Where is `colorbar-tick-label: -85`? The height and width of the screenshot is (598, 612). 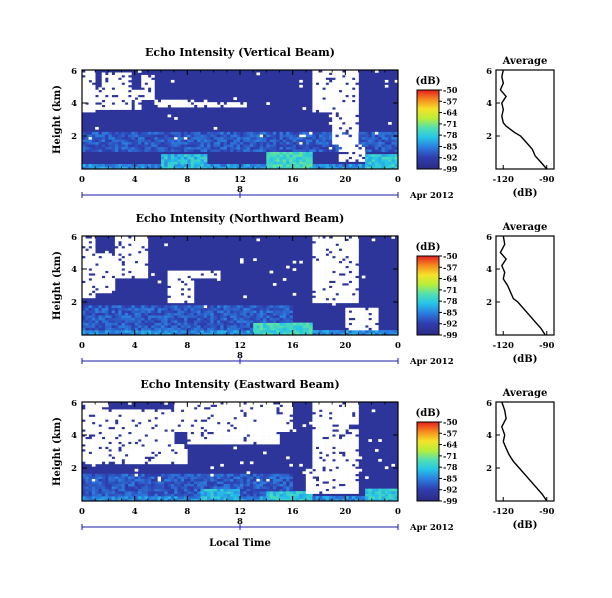 colorbar-tick-label: -85 is located at coordinates (450, 146).